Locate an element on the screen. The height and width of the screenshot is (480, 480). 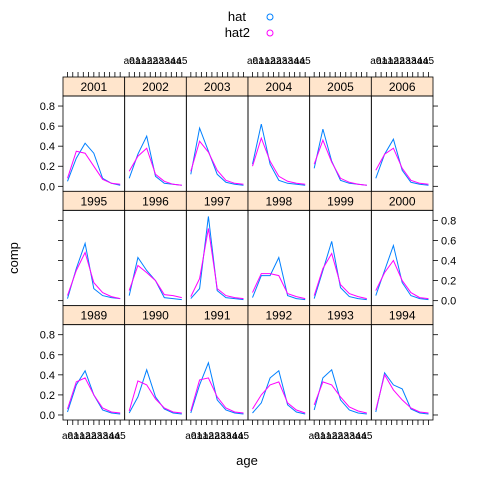
x-tick-label-bottom-col4-4: a2 is located at coordinates (338, 436).